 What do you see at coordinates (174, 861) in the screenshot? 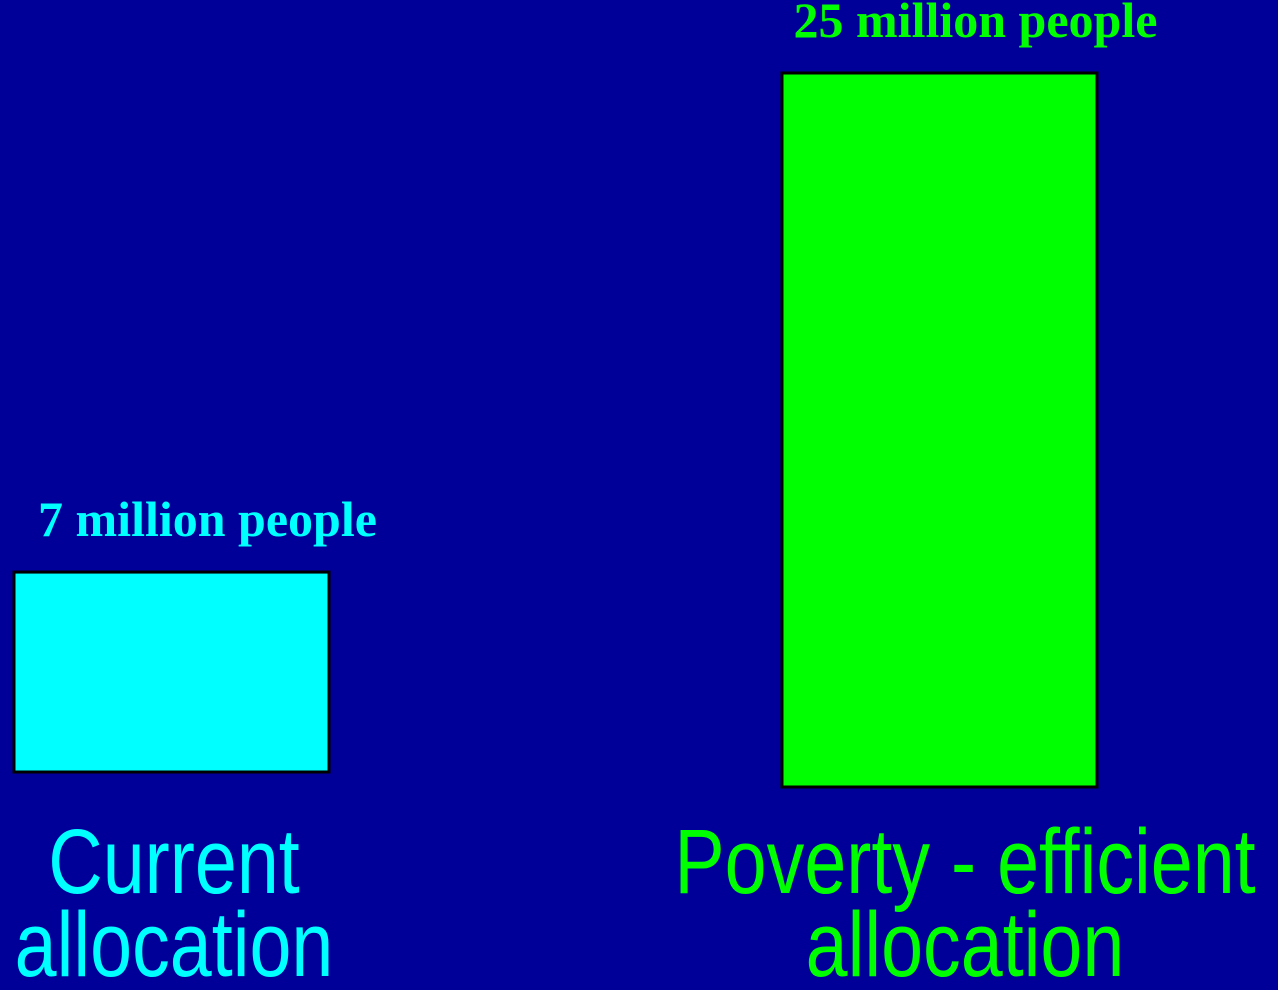
I see `category-label-1-line-1: Current` at bounding box center [174, 861].